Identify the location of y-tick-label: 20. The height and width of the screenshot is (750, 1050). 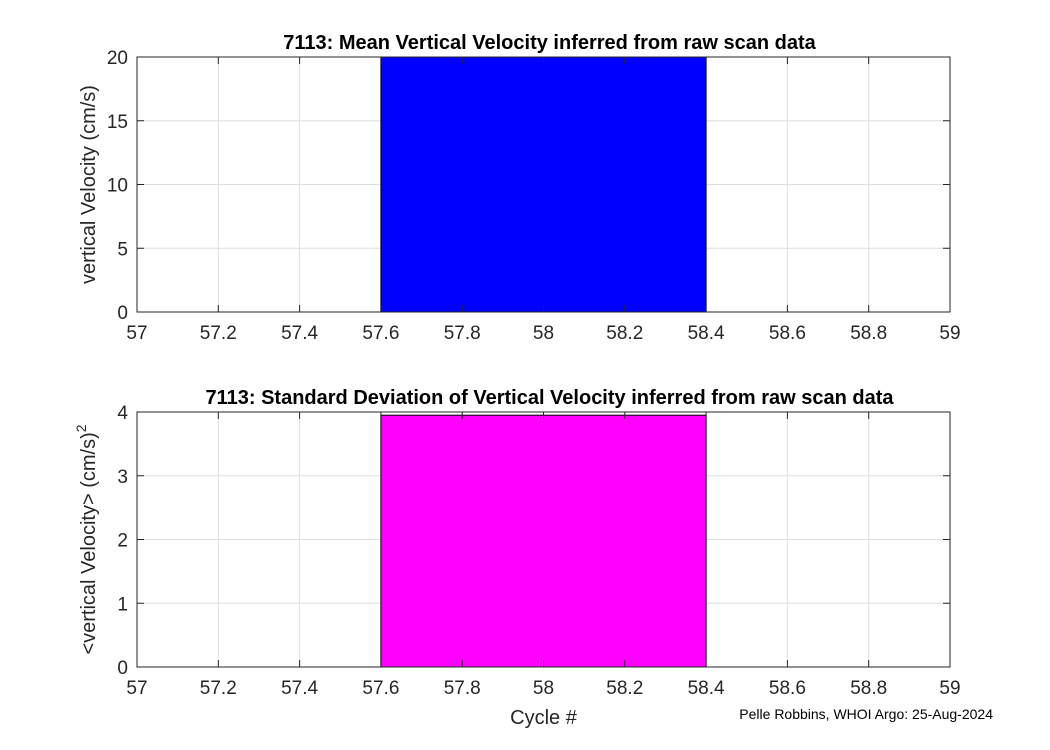
(117, 58).